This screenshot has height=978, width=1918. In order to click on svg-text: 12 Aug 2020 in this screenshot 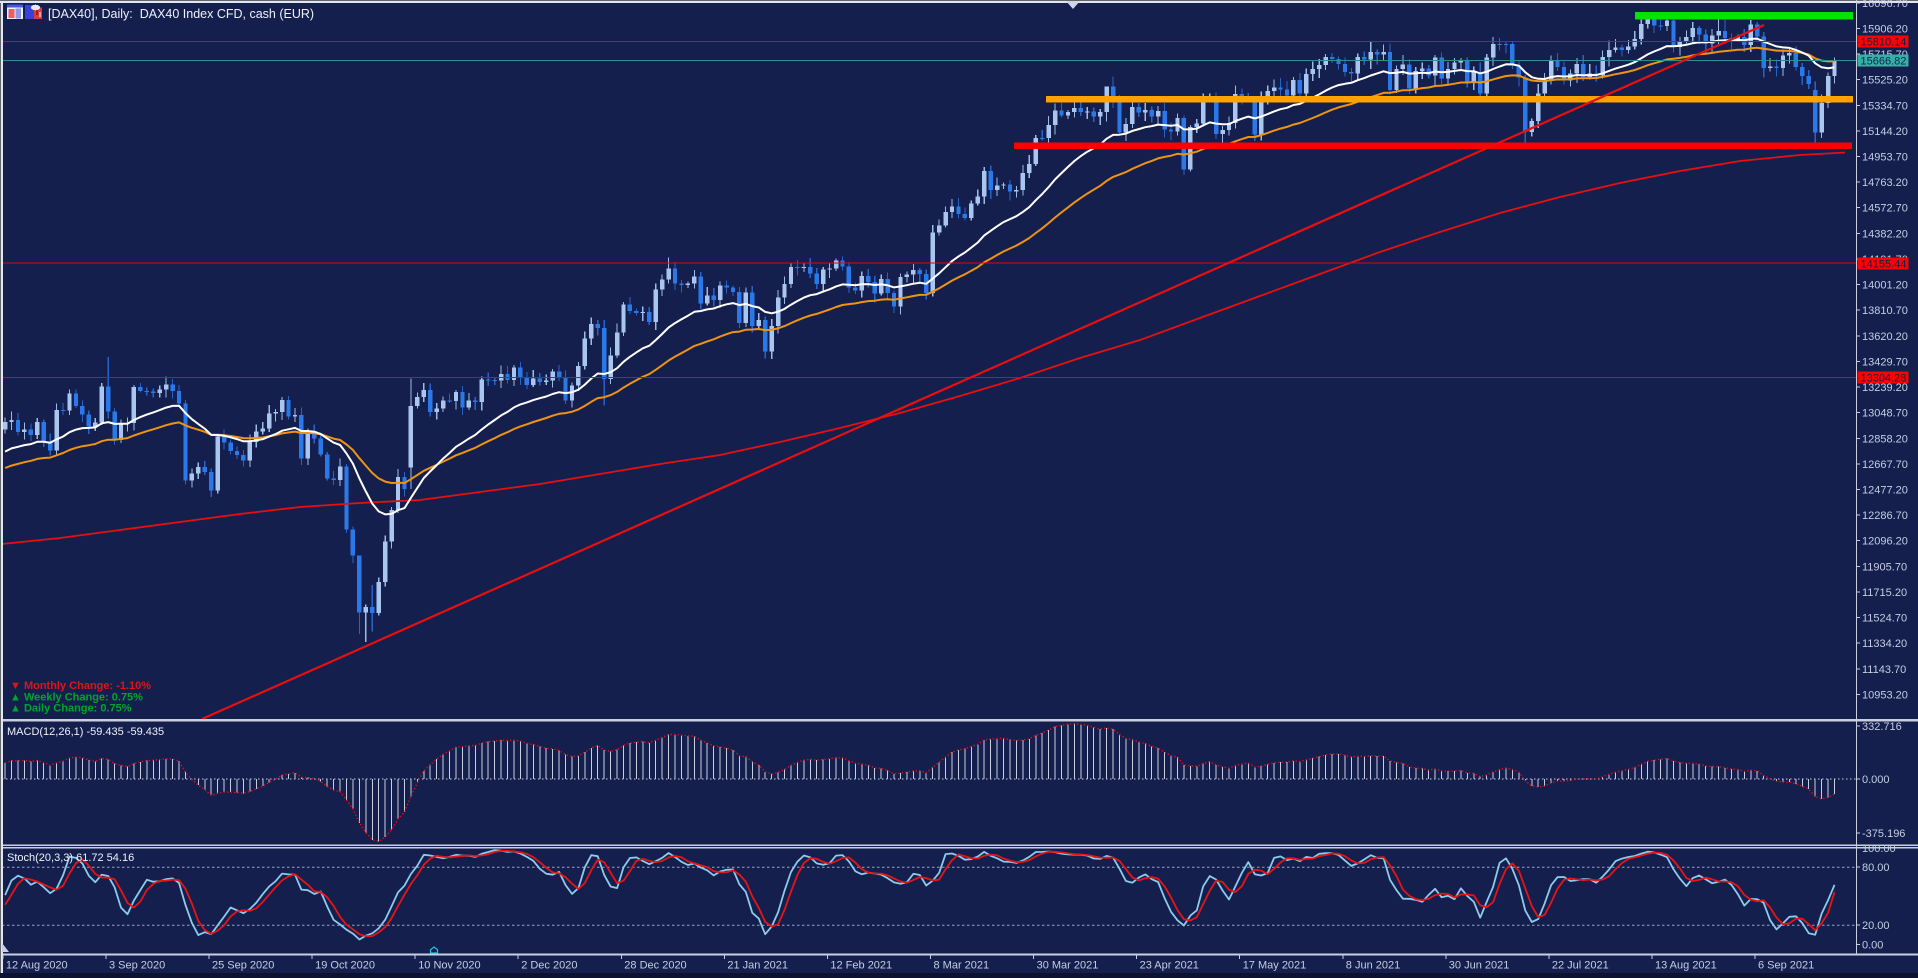, I will do `click(37, 966)`.